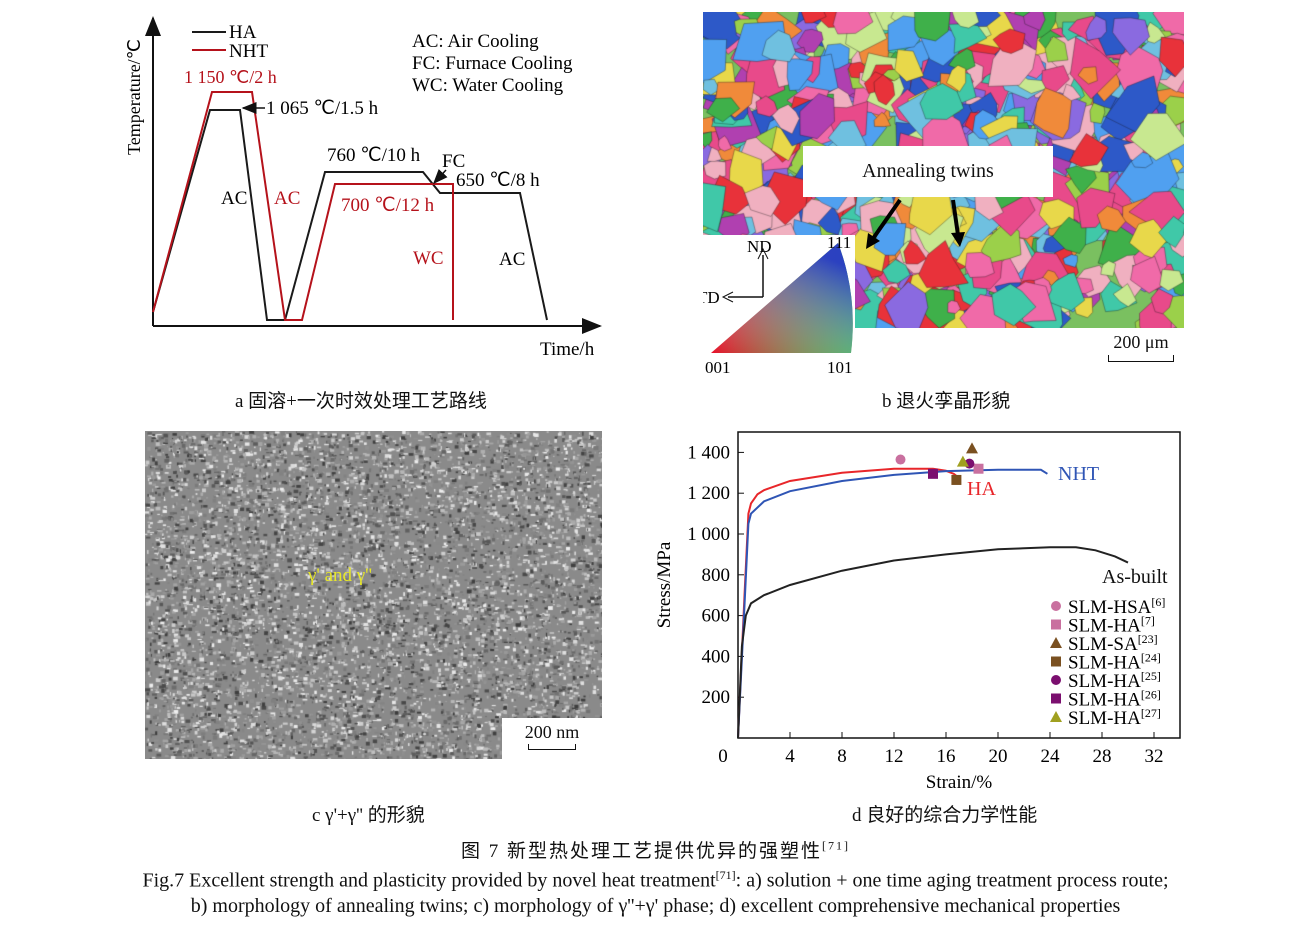 The width and height of the screenshot is (1311, 934). Describe the element at coordinates (928, 171) in the screenshot. I see `annealing-twins-label: Annealing twins` at that location.